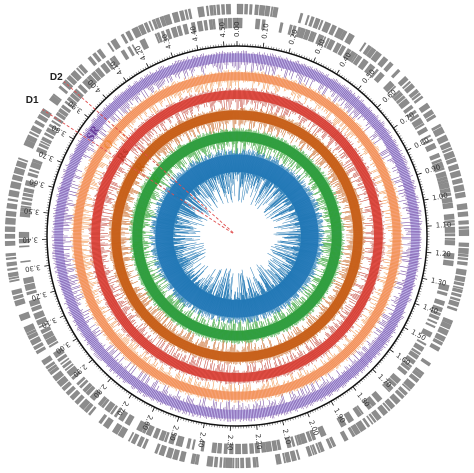  Describe the element at coordinates (56, 77) in the screenshot. I see `deletion-label-d2: D2` at that location.